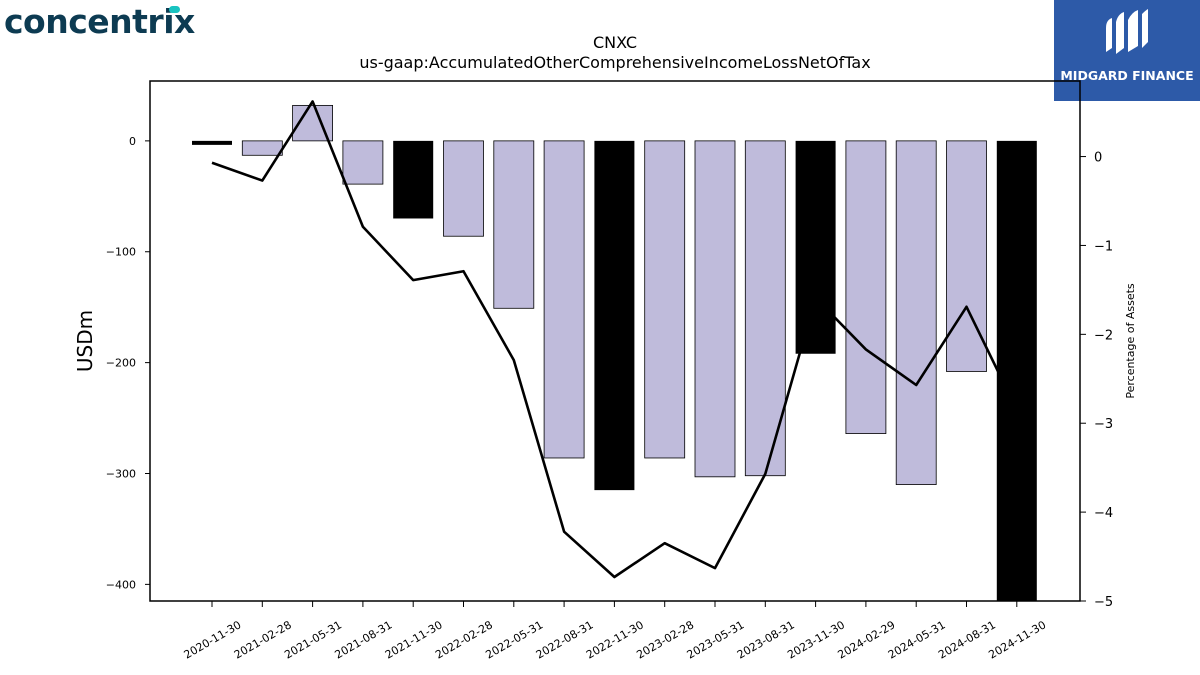 The height and width of the screenshot is (675, 1200). What do you see at coordinates (132, 141) in the screenshot?
I see `y-tick-label: 0` at bounding box center [132, 141].